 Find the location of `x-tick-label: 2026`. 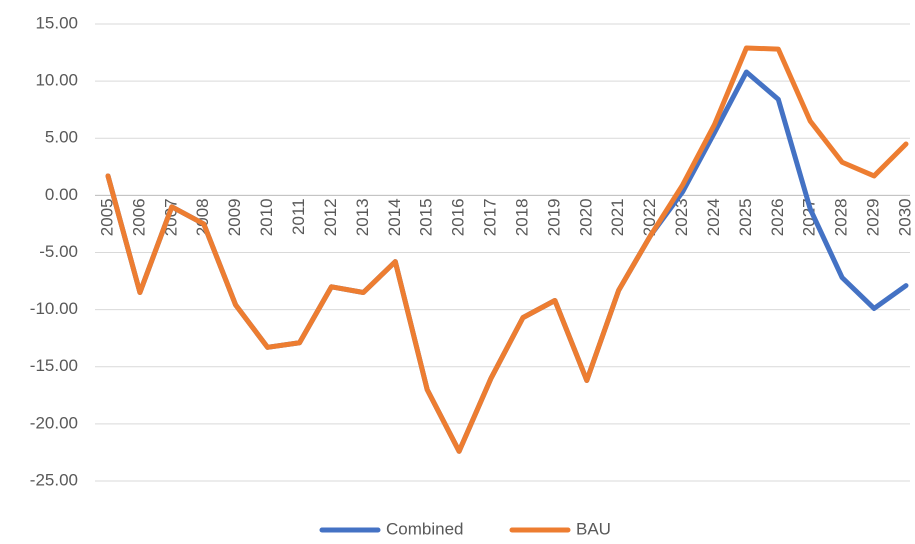

x-tick-label: 2026 is located at coordinates (777, 217).